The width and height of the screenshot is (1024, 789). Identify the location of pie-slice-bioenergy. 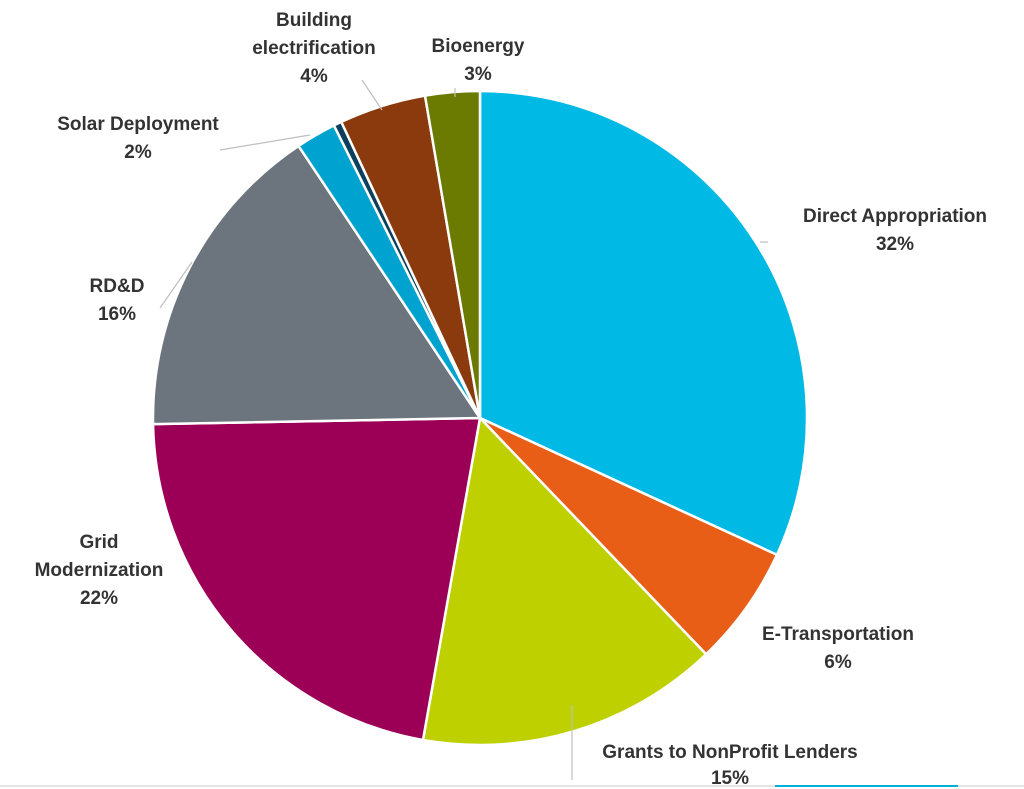
(452, 254).